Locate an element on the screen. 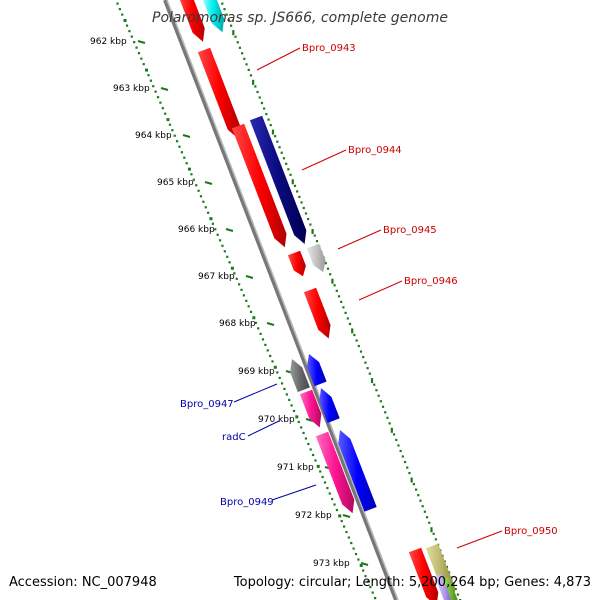 This screenshot has width=600, height=600. gene-arrow-bpro-0947b is located at coordinates (317, 370).